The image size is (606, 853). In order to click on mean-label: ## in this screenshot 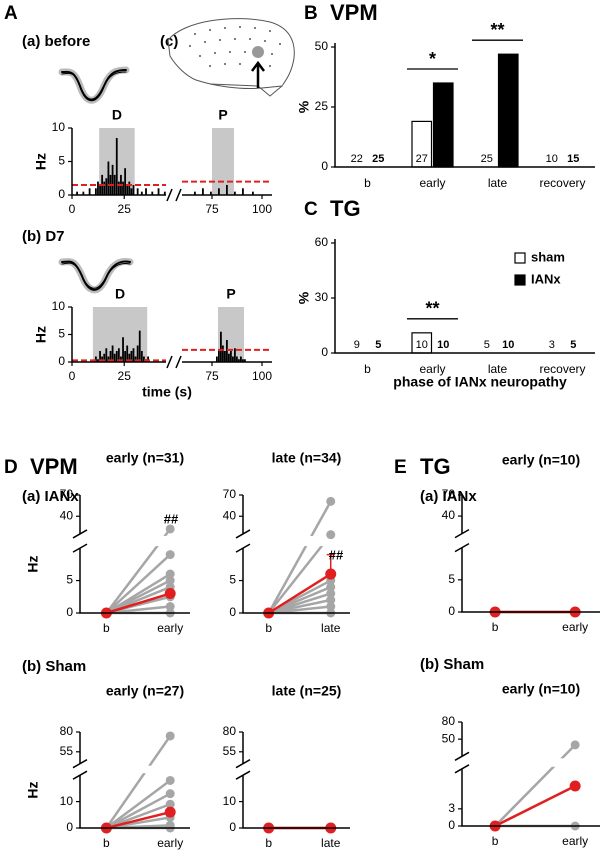, I will do `click(336, 554)`.